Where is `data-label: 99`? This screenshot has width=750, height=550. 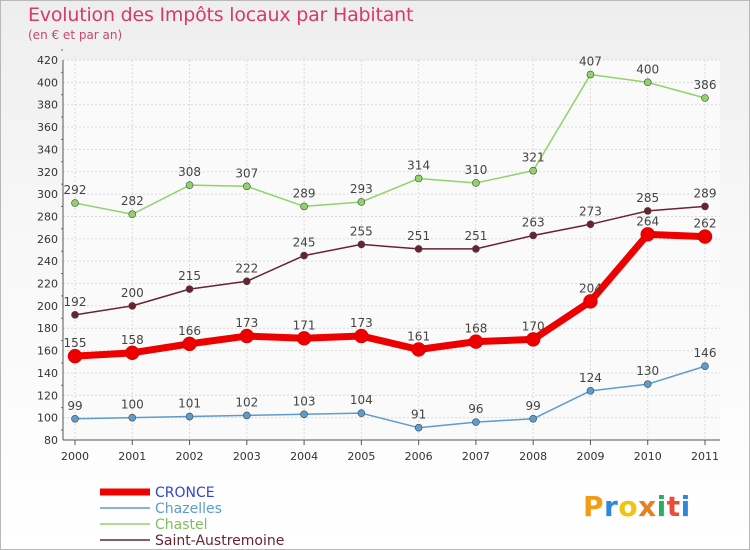 data-label: 99 is located at coordinates (74, 406).